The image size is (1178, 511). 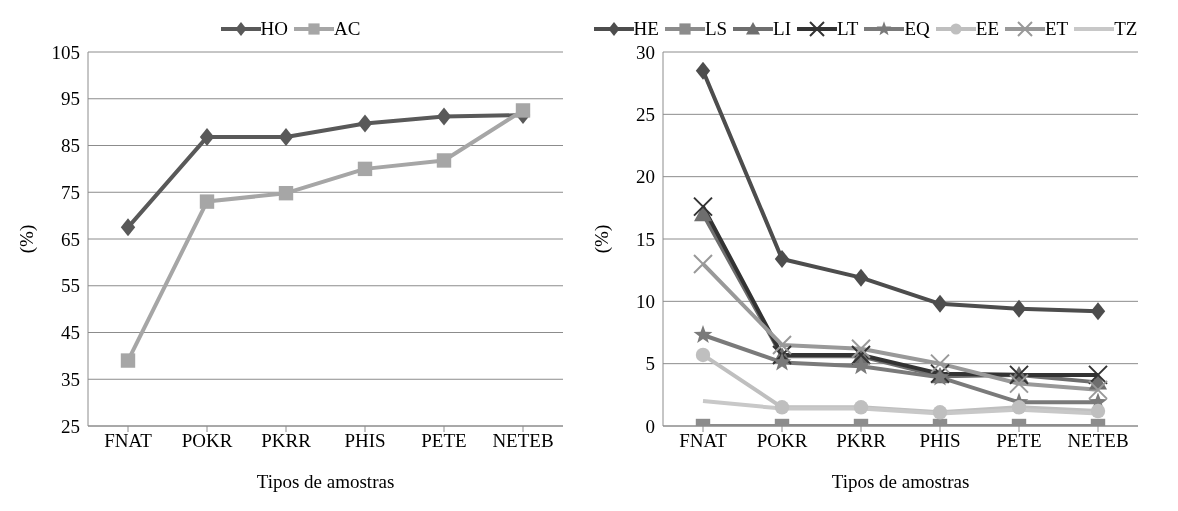 I want to click on y-tick-label: 85, so click(x=70, y=146).